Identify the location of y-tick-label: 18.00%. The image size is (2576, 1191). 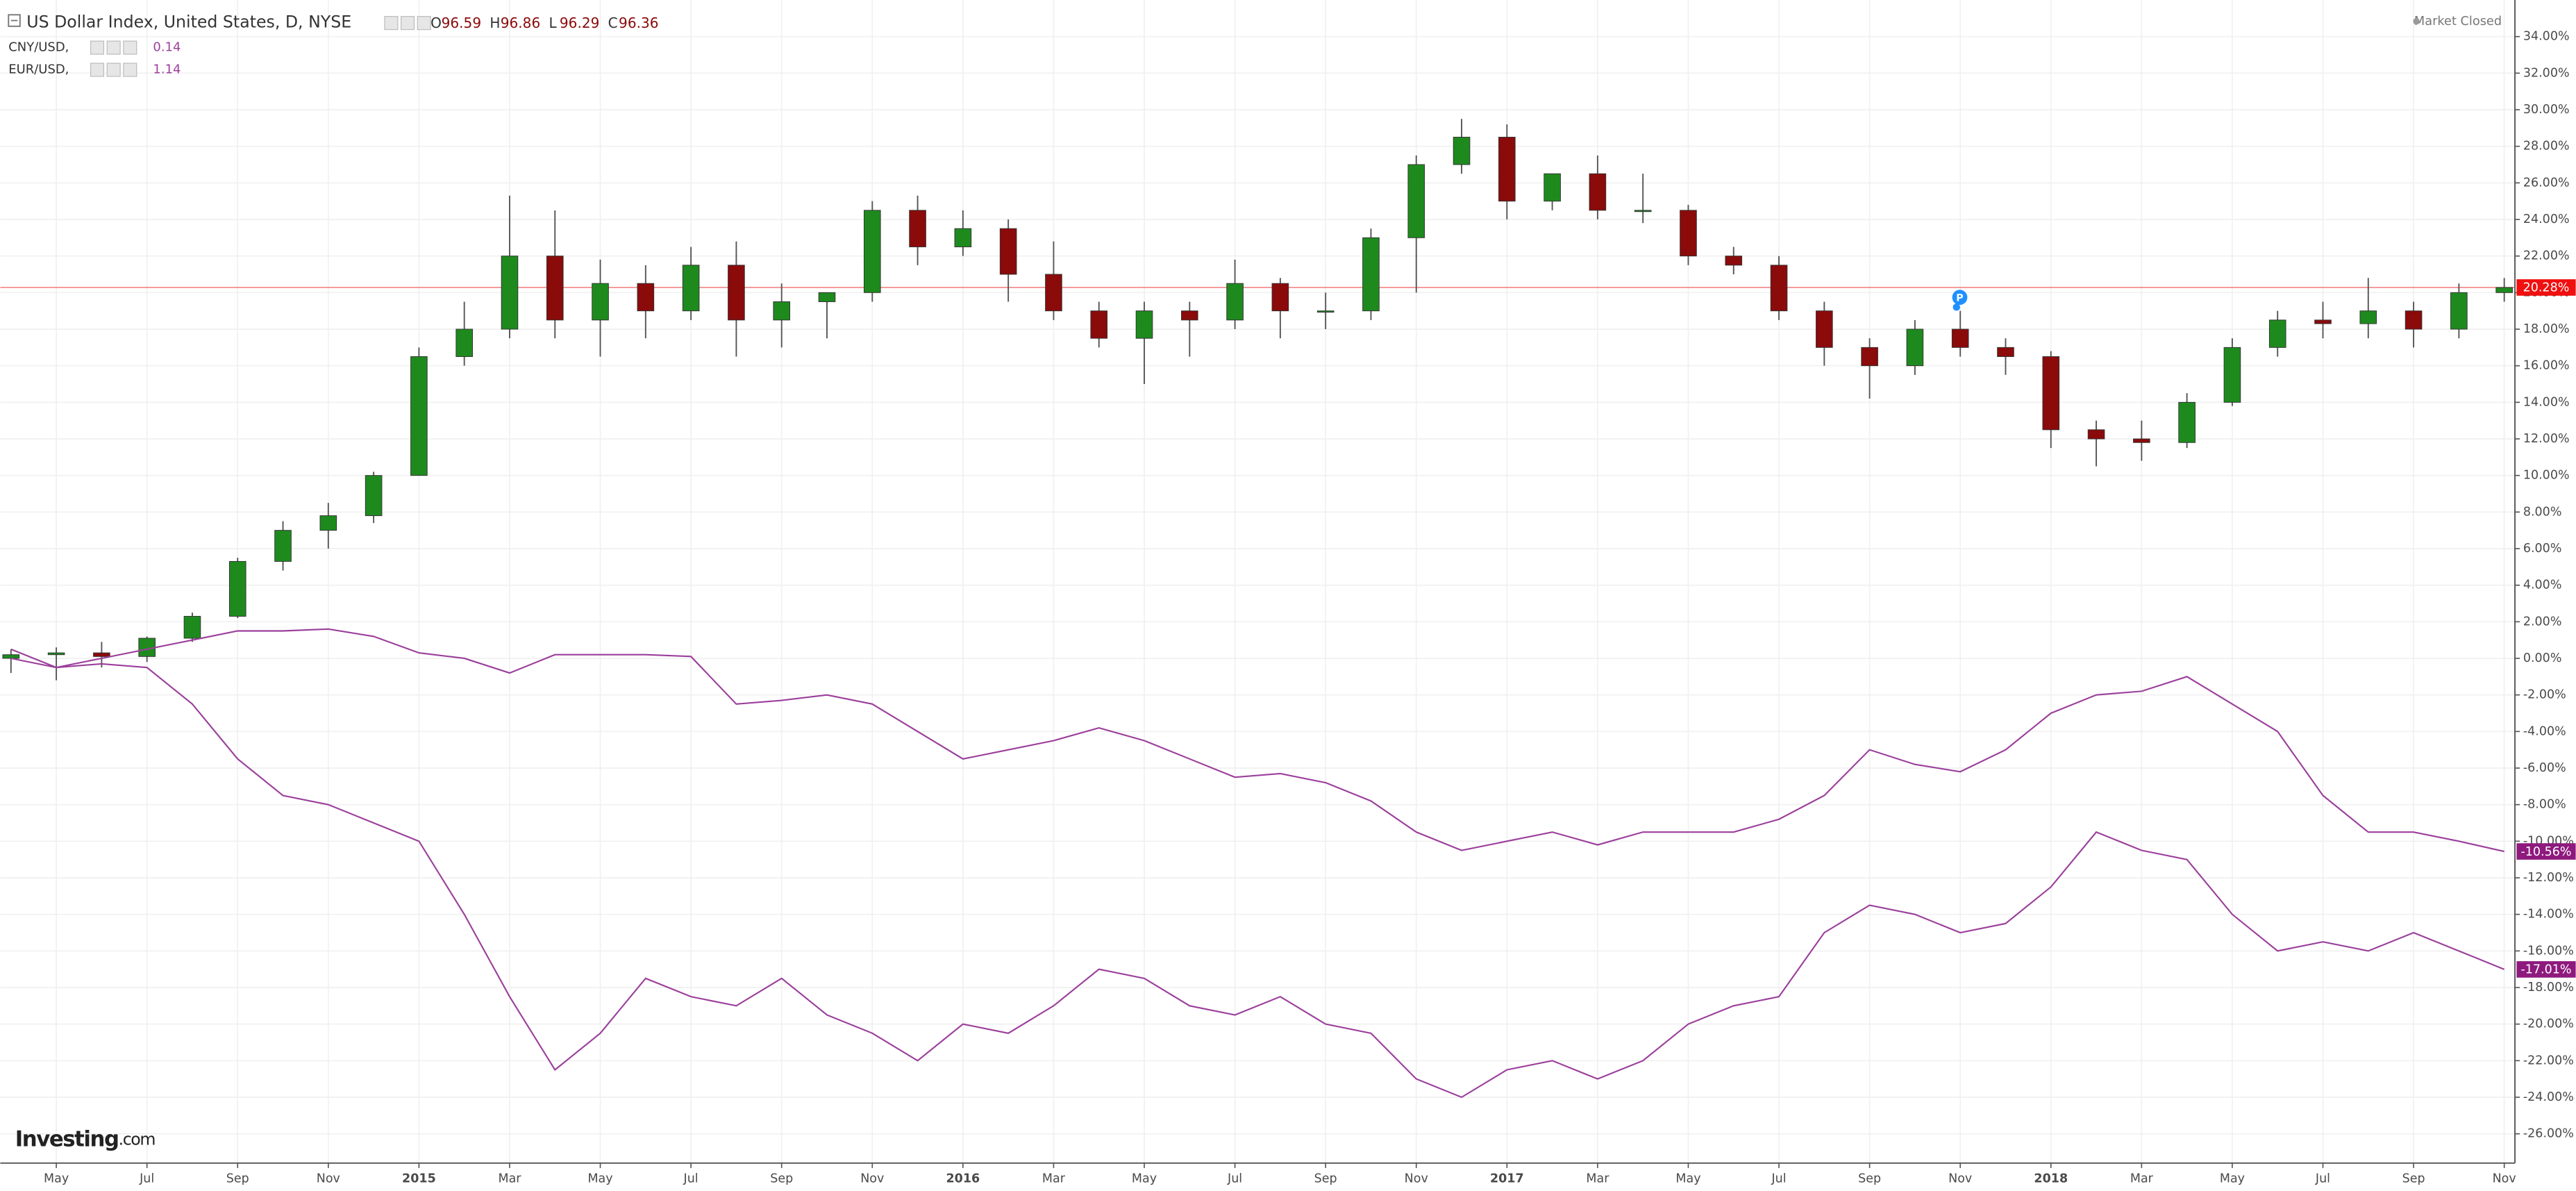
(2546, 329).